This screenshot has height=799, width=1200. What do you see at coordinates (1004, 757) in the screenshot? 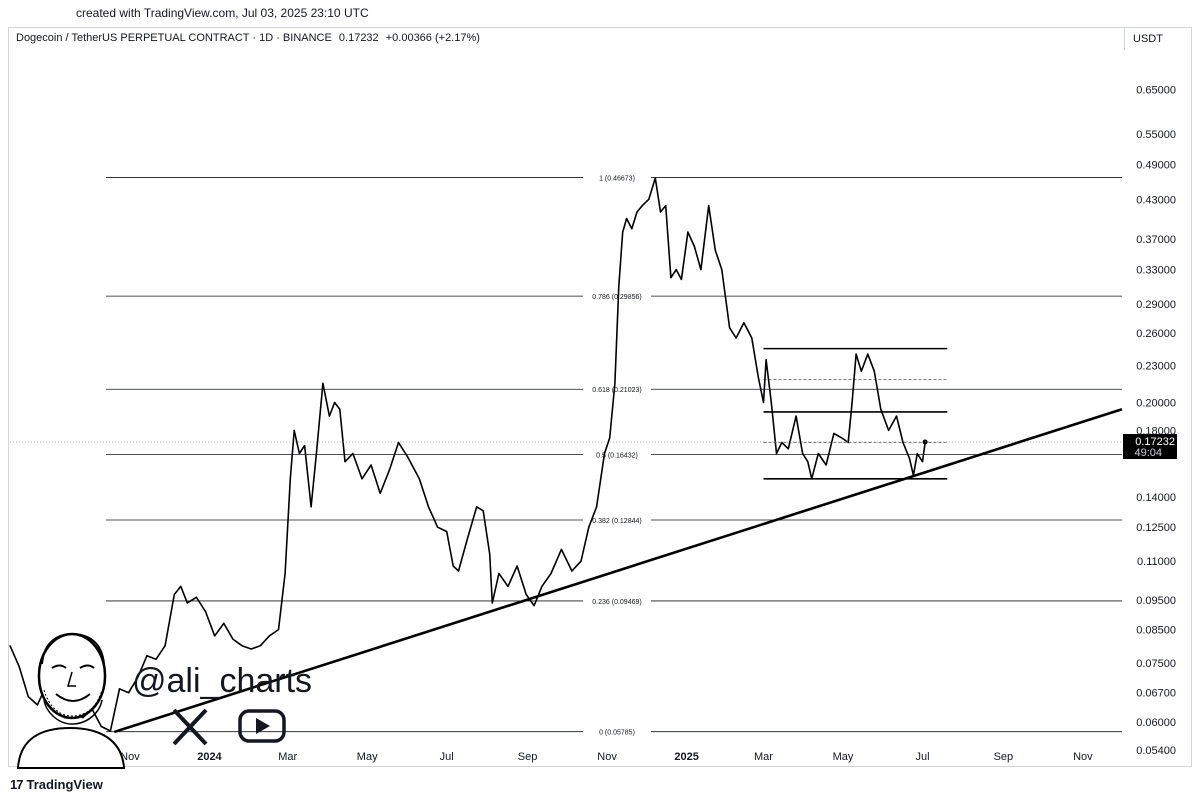
I see `x-tick-label-12: Sep` at bounding box center [1004, 757].